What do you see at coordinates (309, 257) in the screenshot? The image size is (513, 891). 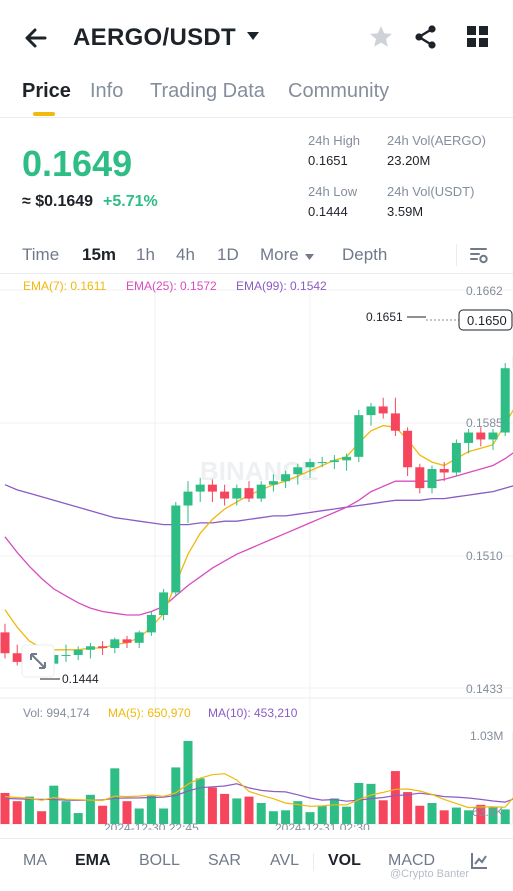 I see `more-caret-icon` at bounding box center [309, 257].